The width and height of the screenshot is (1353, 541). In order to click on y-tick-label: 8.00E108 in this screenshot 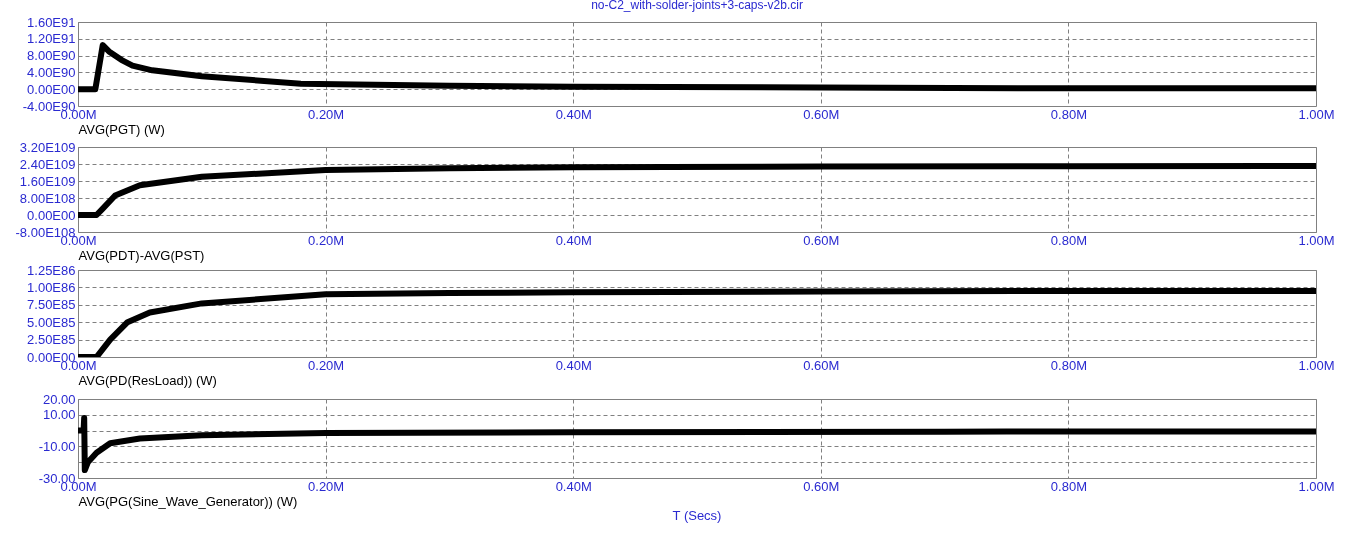, I will do `click(47, 198)`.